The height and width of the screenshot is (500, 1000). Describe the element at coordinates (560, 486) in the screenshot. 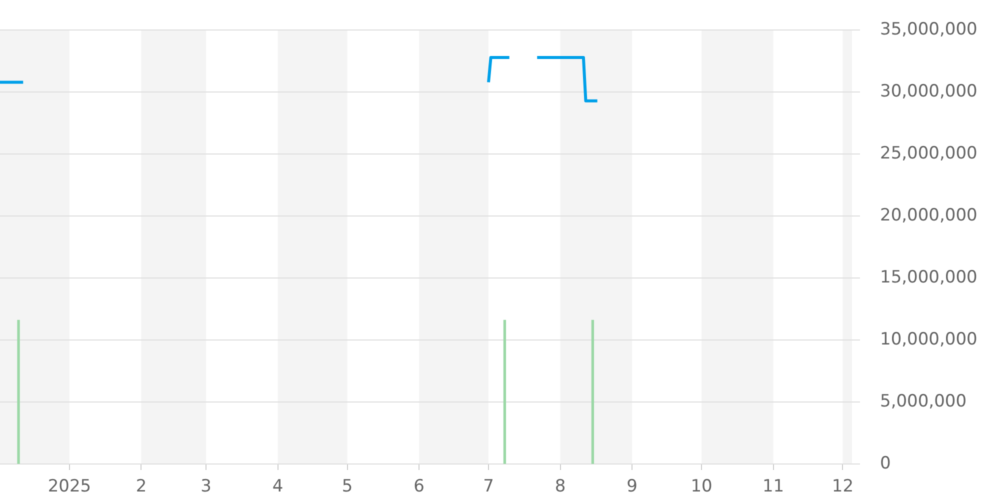

I see `x-tick-label: 8` at that location.